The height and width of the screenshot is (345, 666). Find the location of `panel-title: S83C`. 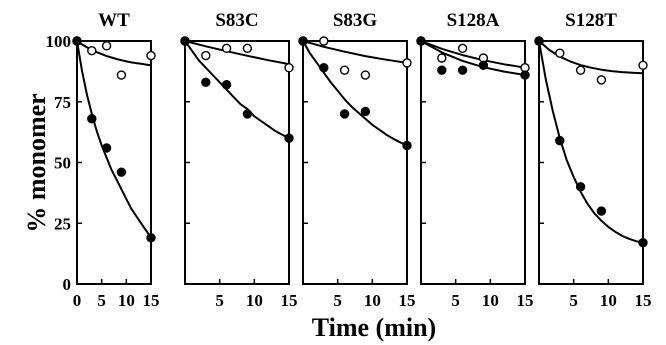

panel-title: S83C is located at coordinates (236, 20).